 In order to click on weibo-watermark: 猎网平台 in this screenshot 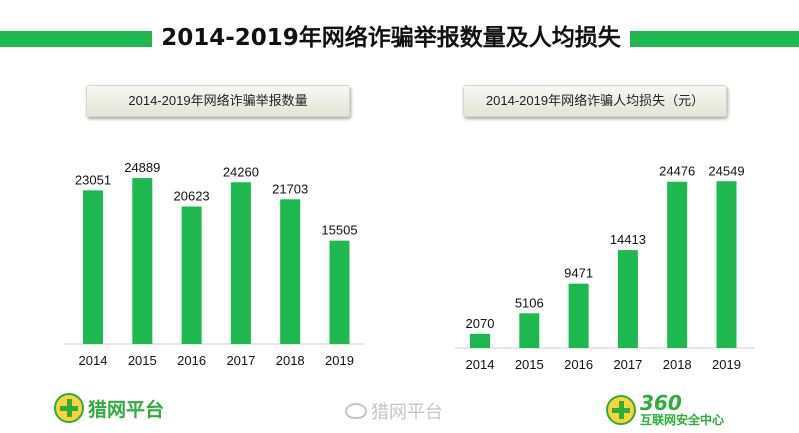, I will do `click(394, 411)`.